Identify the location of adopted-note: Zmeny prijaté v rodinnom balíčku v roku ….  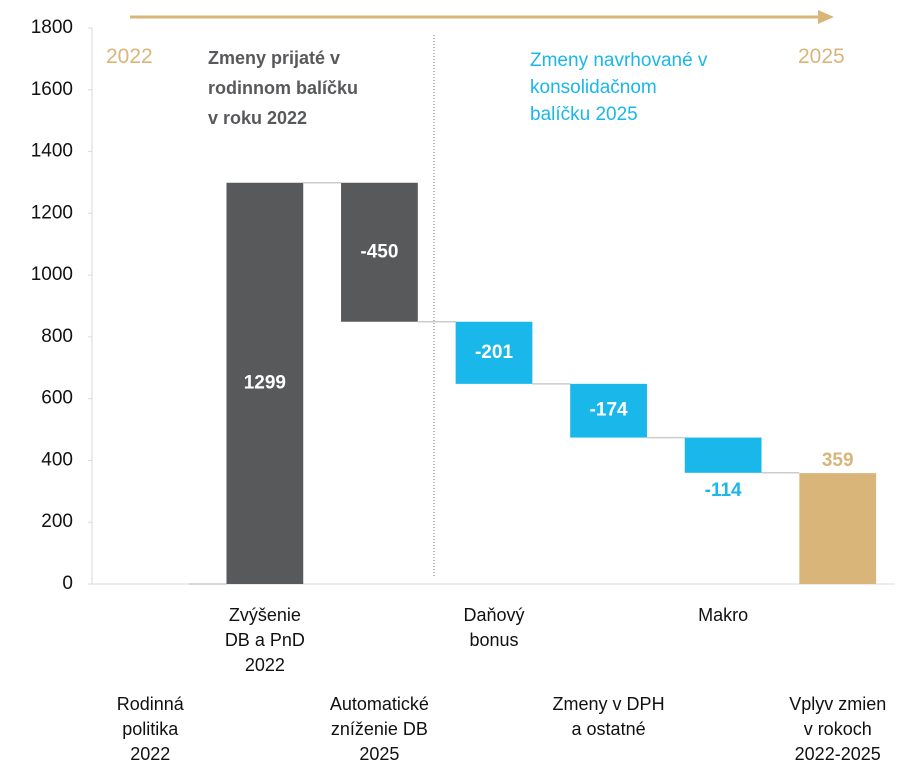
(283, 88).